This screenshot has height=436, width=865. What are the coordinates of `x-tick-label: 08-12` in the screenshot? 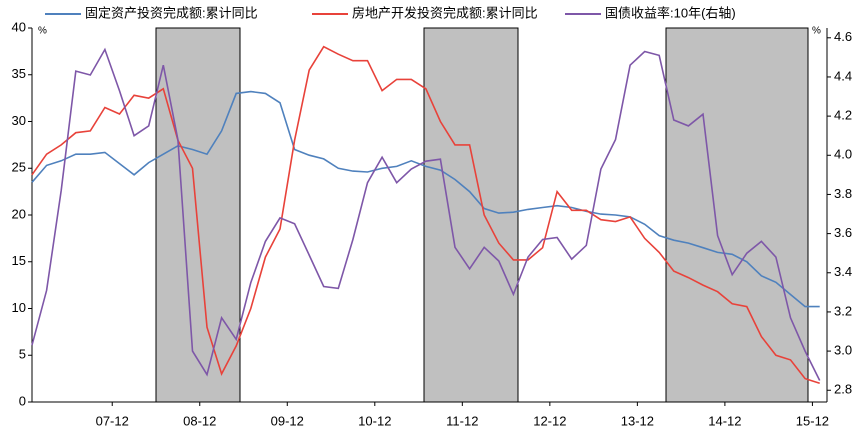 It's located at (199, 420).